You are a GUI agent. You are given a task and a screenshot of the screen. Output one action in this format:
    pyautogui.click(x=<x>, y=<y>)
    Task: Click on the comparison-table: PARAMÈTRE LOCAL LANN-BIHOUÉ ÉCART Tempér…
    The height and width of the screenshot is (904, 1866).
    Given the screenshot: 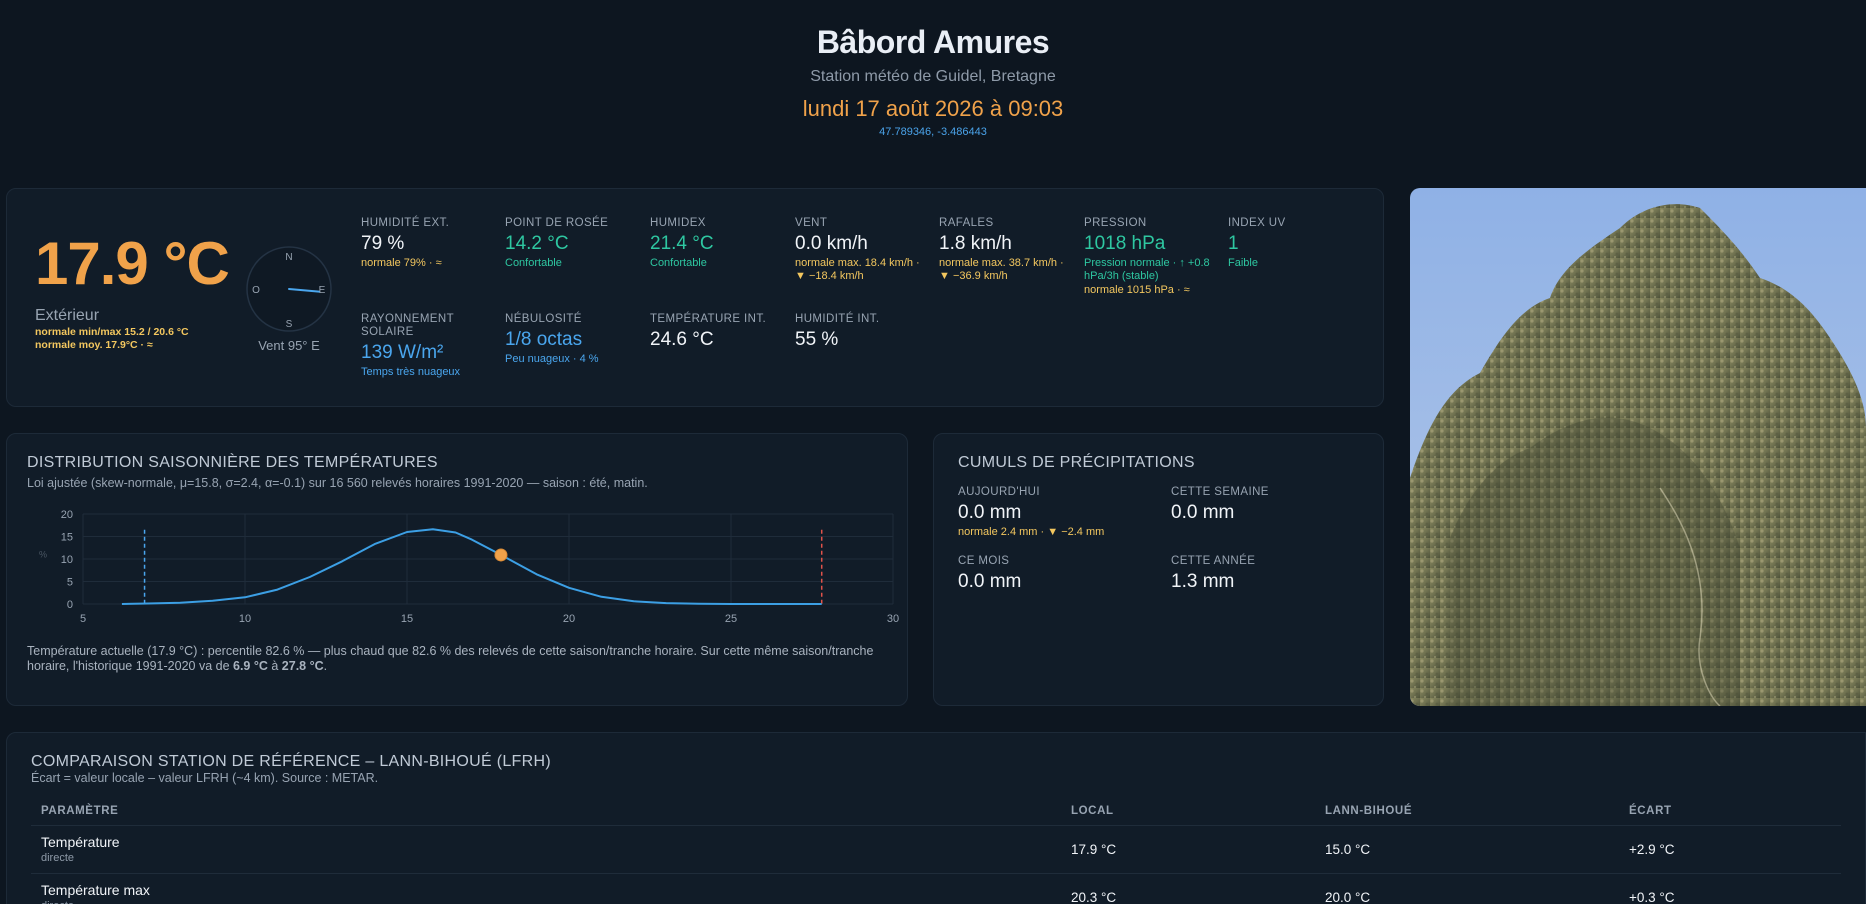 What is the action you would take?
    pyautogui.click(x=936, y=850)
    